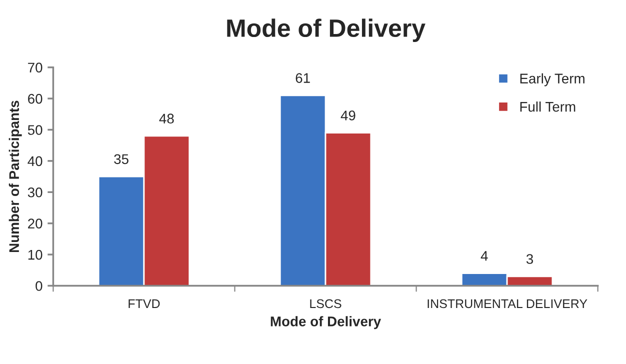  Describe the element at coordinates (548, 107) in the screenshot. I see `legend-label: Full Term` at that location.